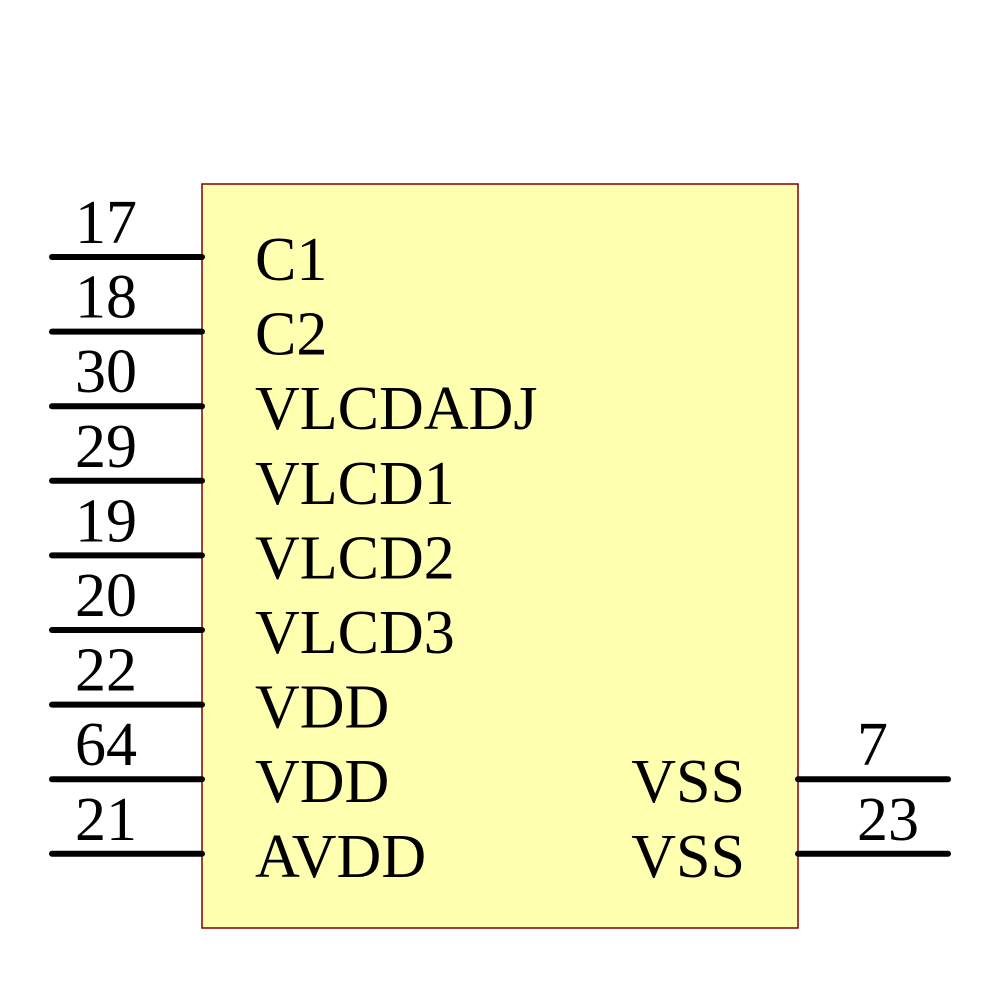 Image resolution: width=1000 pixels, height=1000 pixels. Describe the element at coordinates (106, 521) in the screenshot. I see `pin-number: 19` at that location.